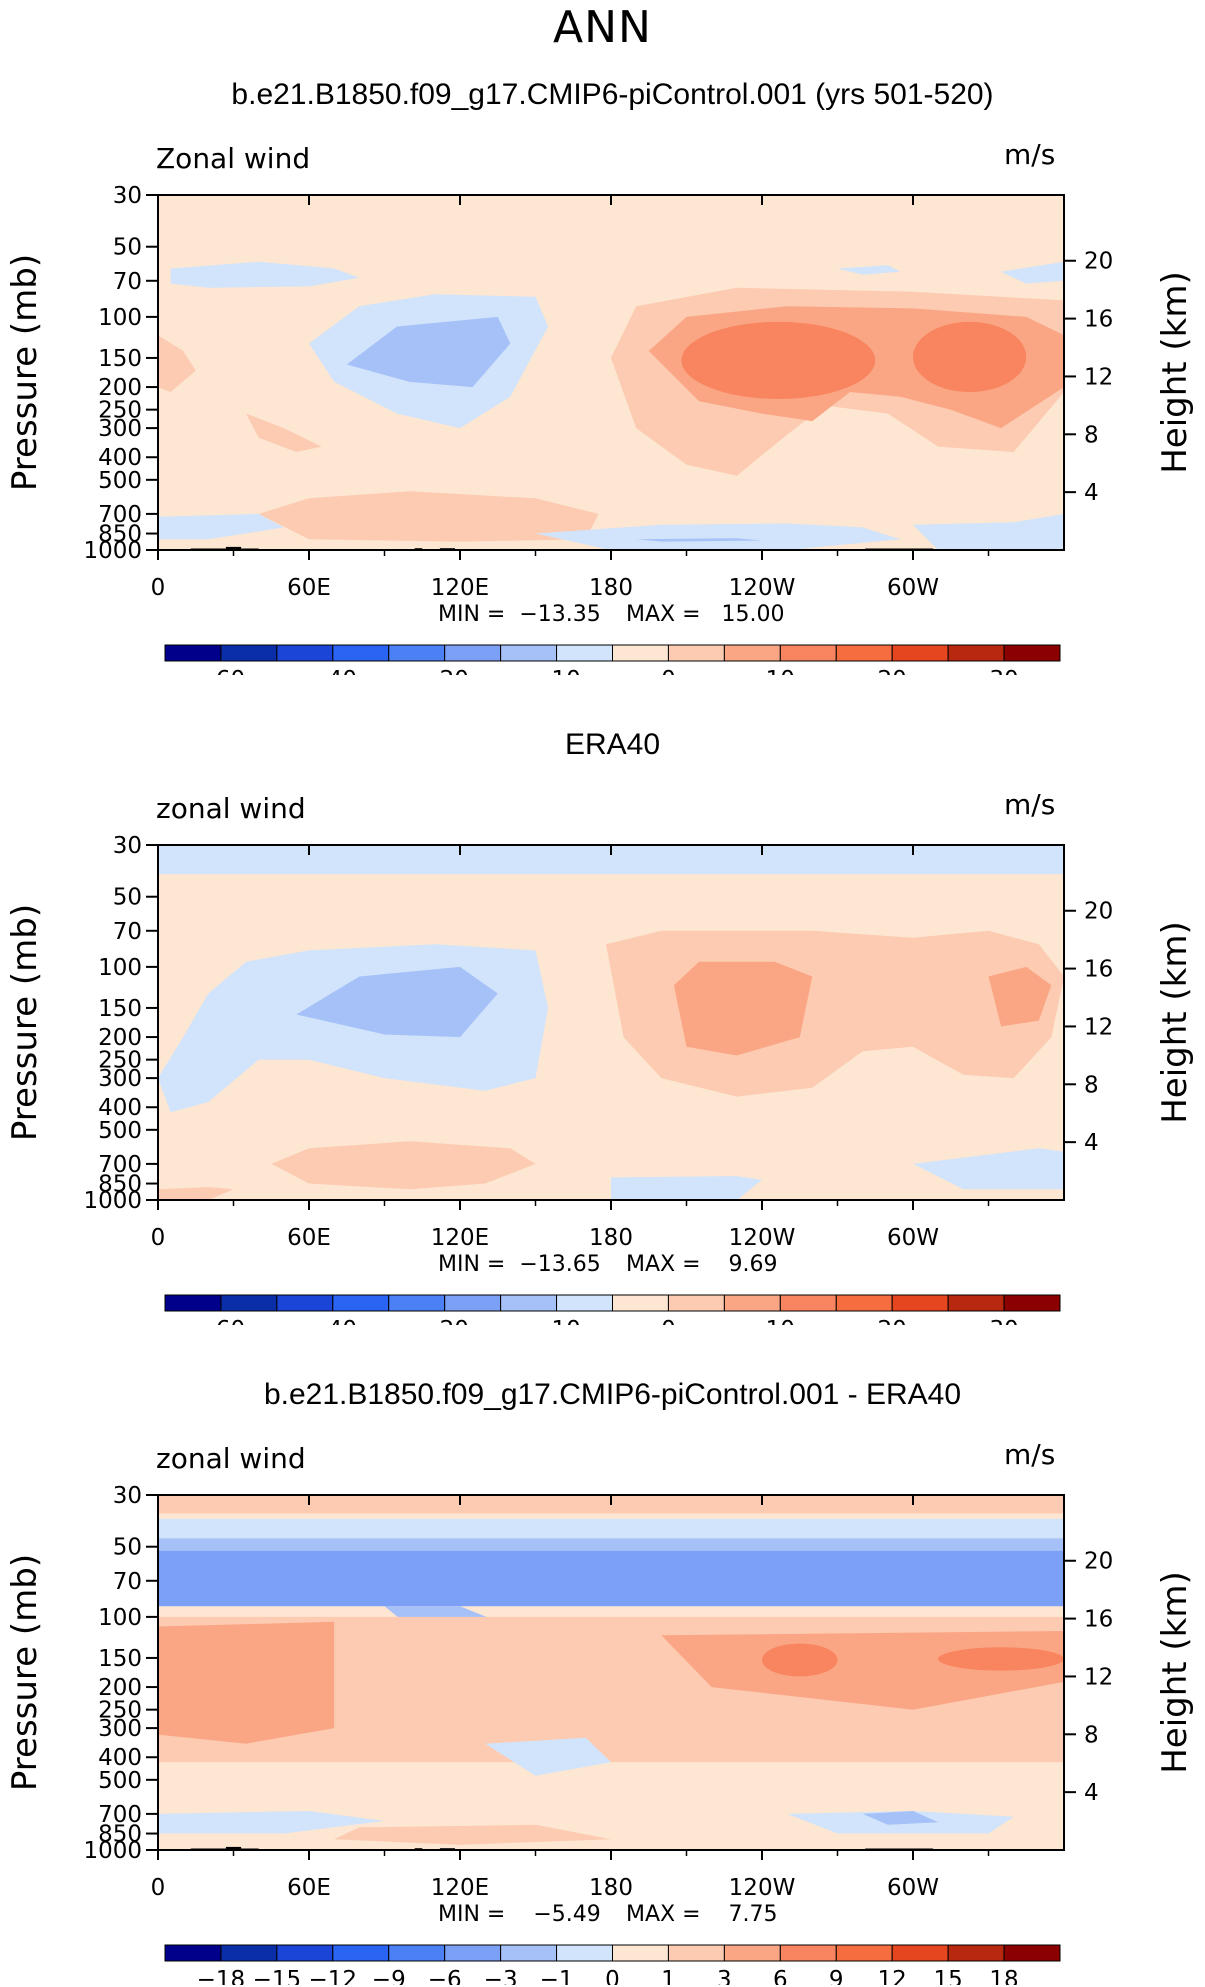  Describe the element at coordinates (1030, 1454) in the screenshot. I see `units-label-3: m/s` at that location.